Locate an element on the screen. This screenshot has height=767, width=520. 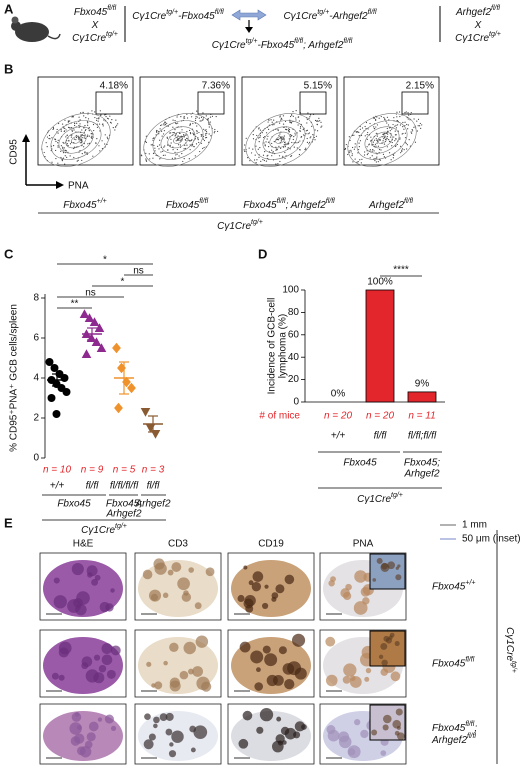
column-header: CD3 is located at coordinates (178, 544).